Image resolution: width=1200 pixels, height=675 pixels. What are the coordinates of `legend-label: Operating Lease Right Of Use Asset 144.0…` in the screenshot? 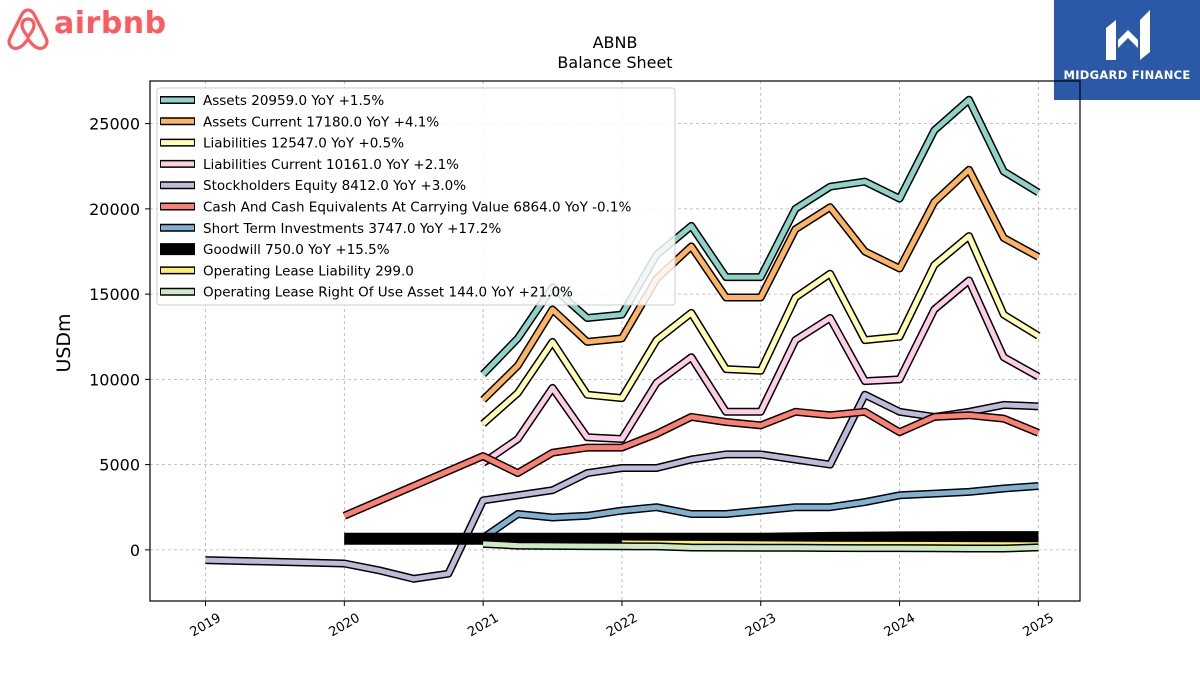 It's located at (388, 293).